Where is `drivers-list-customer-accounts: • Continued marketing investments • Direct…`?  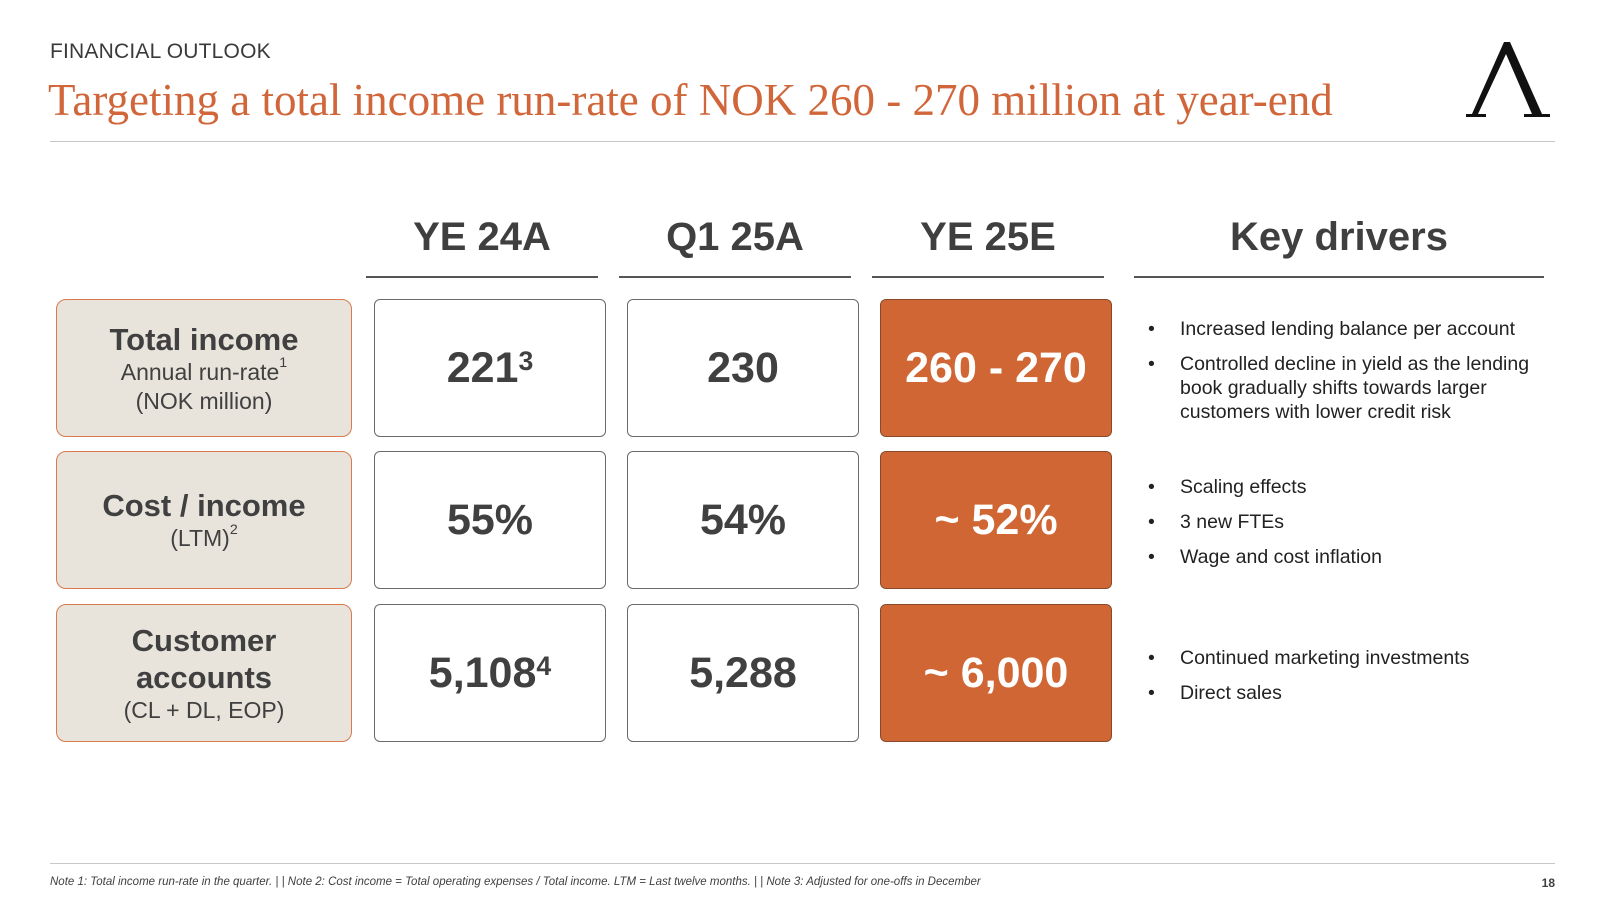
drivers-list-customer-accounts: • Continued marketing investments • Direct… is located at coordinates (1346, 681).